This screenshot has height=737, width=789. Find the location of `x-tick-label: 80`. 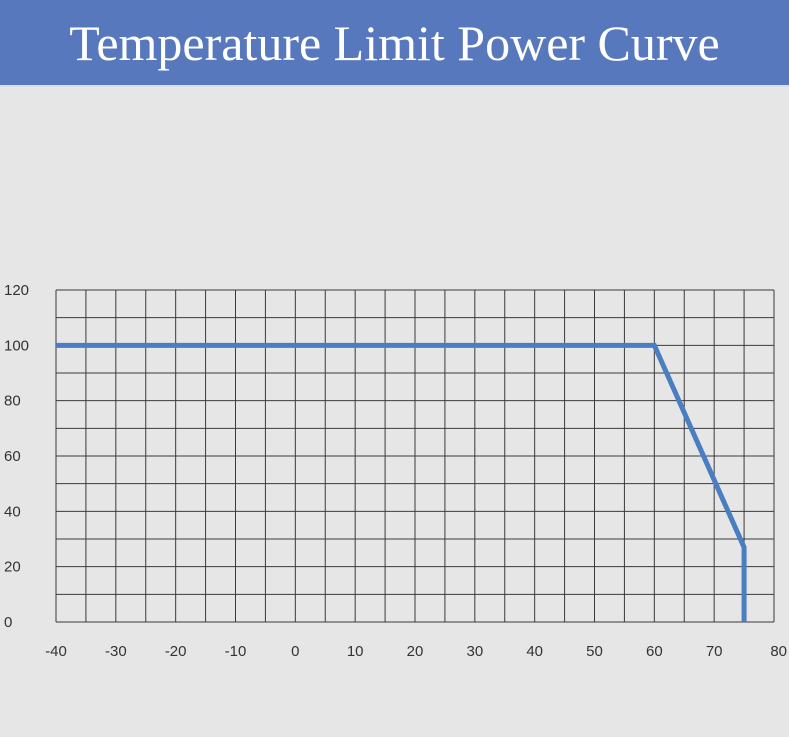

x-tick-label: 80 is located at coordinates (778, 651).